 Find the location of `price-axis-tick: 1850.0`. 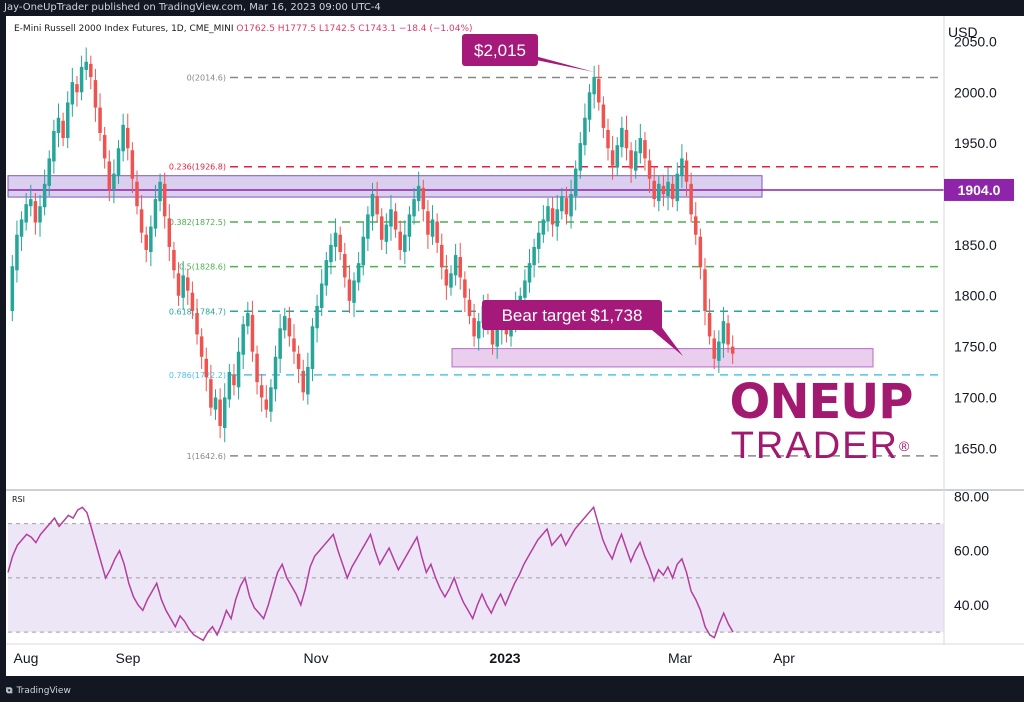

price-axis-tick: 1850.0 is located at coordinates (975, 245).